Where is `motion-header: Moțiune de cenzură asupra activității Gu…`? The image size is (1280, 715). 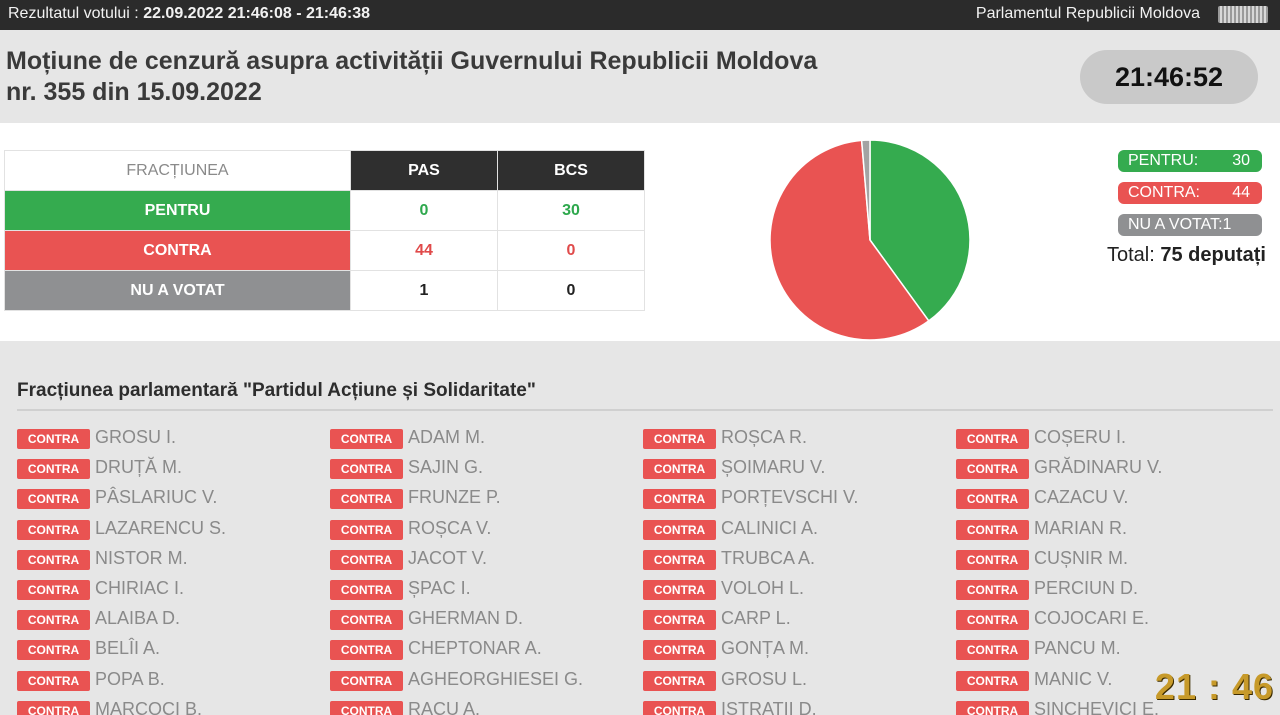 motion-header: Moțiune de cenzură asupra activității Gu… is located at coordinates (640, 76).